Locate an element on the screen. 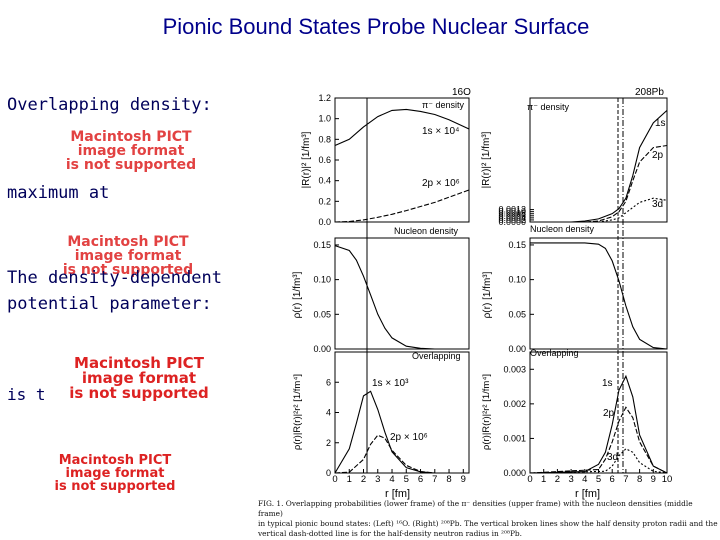 The image size is (720, 540). maximum-at-label: maximum at is located at coordinates (58, 193).